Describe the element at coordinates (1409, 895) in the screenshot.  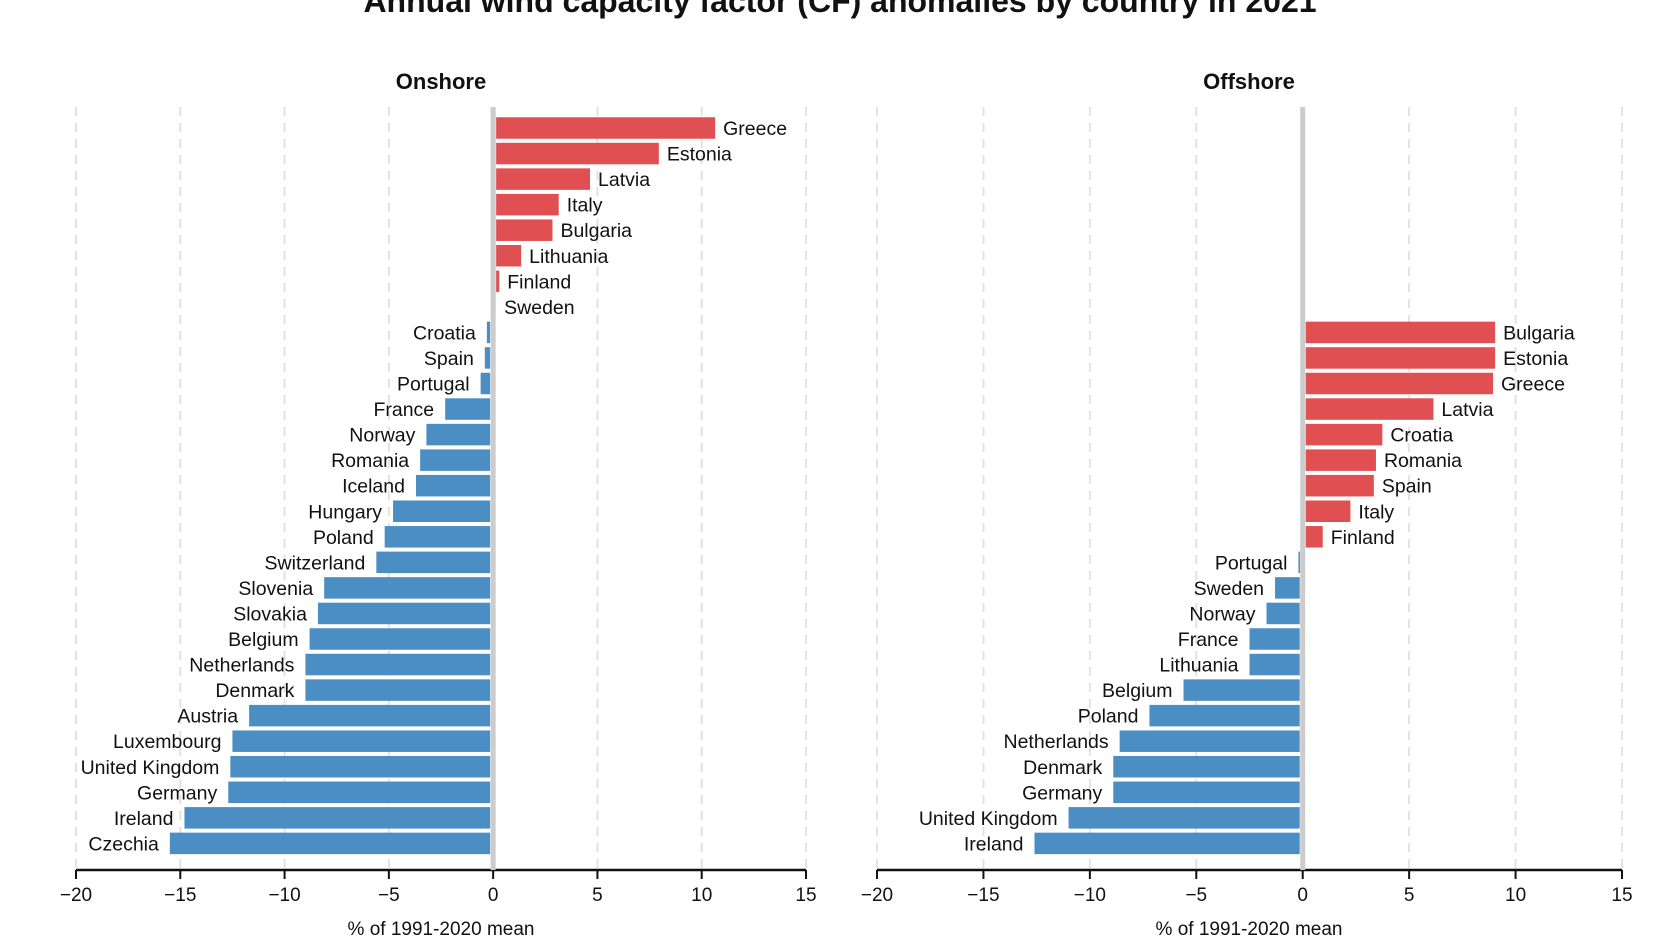
I see `offshore-tick-label: 5` at that location.